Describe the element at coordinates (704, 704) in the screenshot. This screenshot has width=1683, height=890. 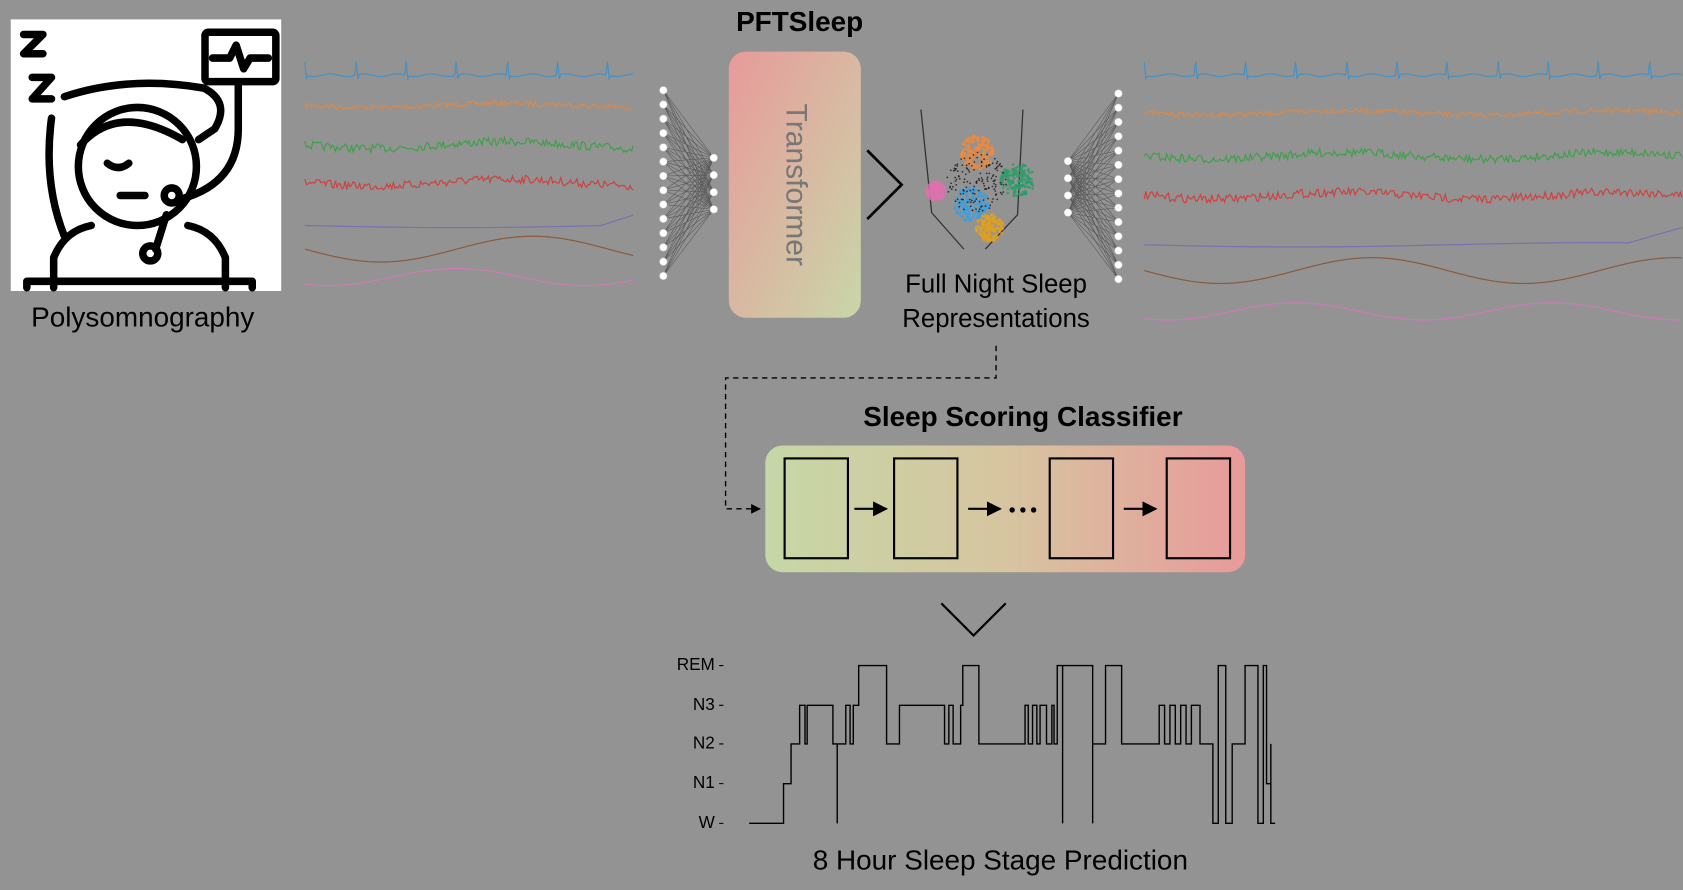
I see `stage-label: N3` at that location.